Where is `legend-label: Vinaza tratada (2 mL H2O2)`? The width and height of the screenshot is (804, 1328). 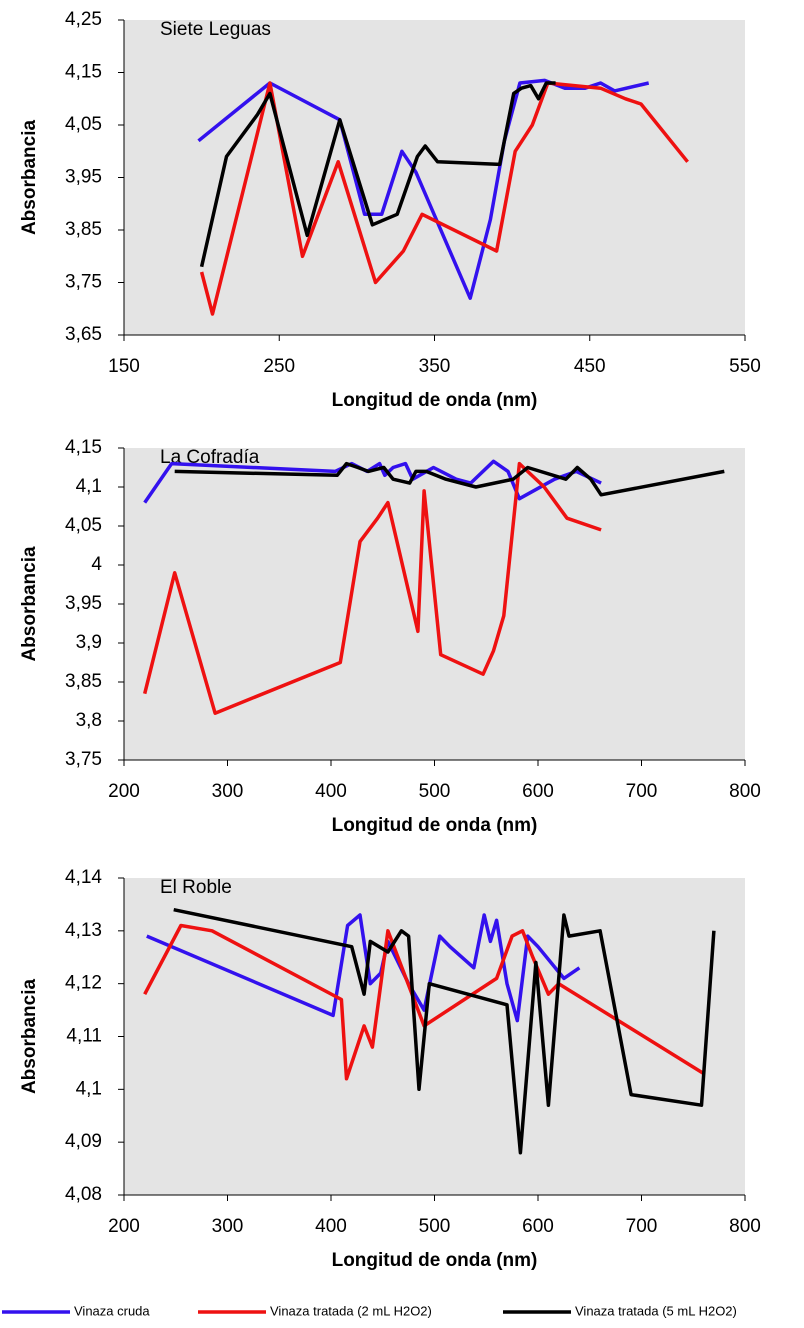
legend-label: Vinaza tratada (2 mL H2O2) is located at coordinates (351, 1310).